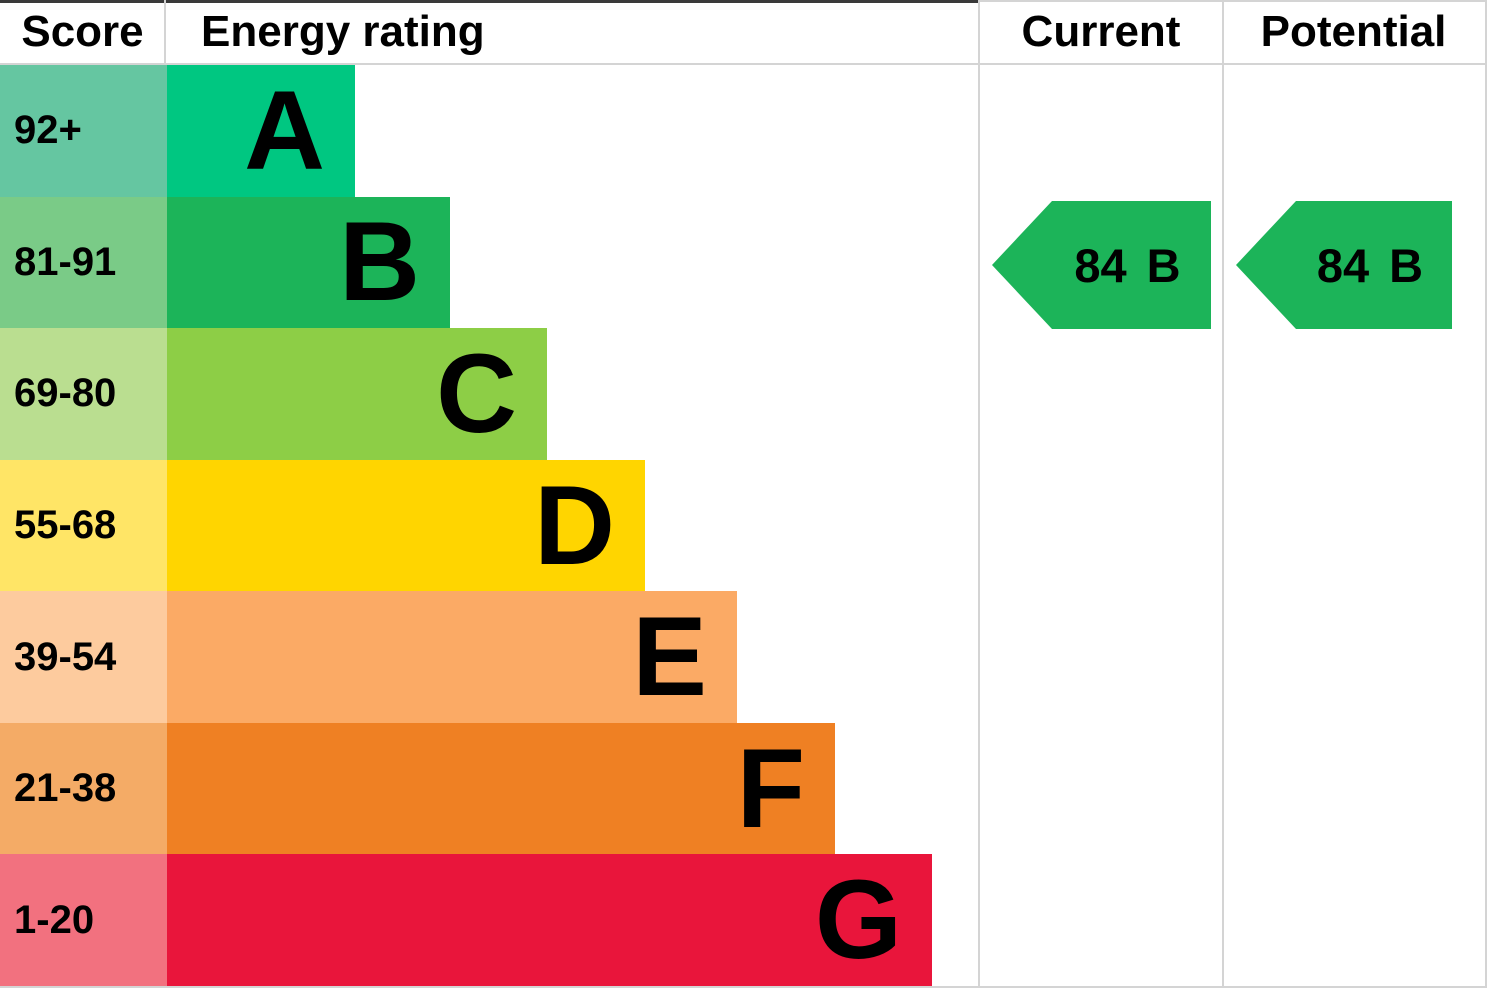 Image resolution: width=1500 pixels, height=1000 pixels. What do you see at coordinates (1223, 493) in the screenshot?
I see `potential-column-divider` at bounding box center [1223, 493].